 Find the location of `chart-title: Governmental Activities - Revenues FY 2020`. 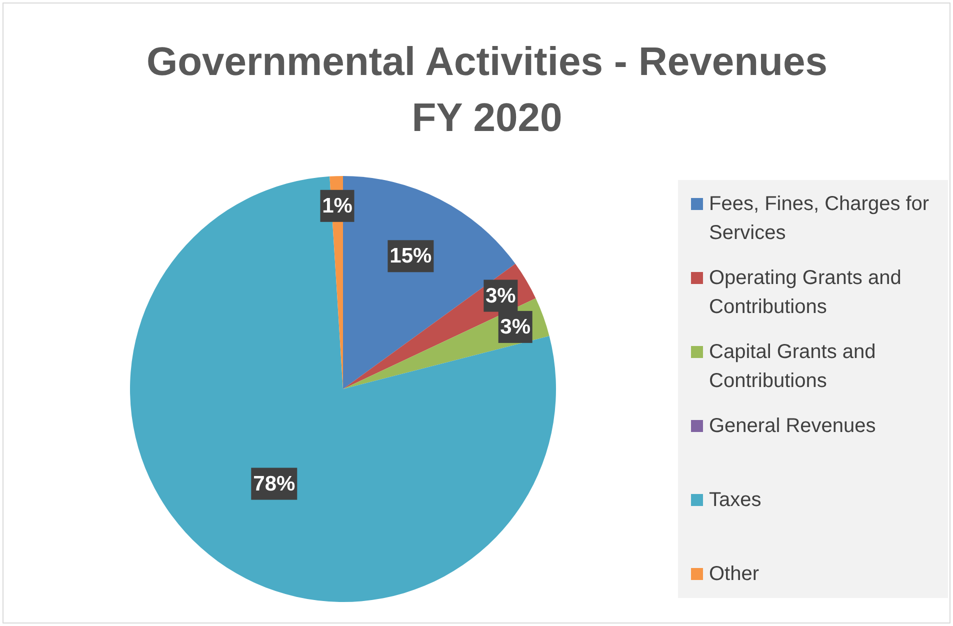

chart-title: Governmental Activities - Revenues FY 2020 is located at coordinates (487, 90).